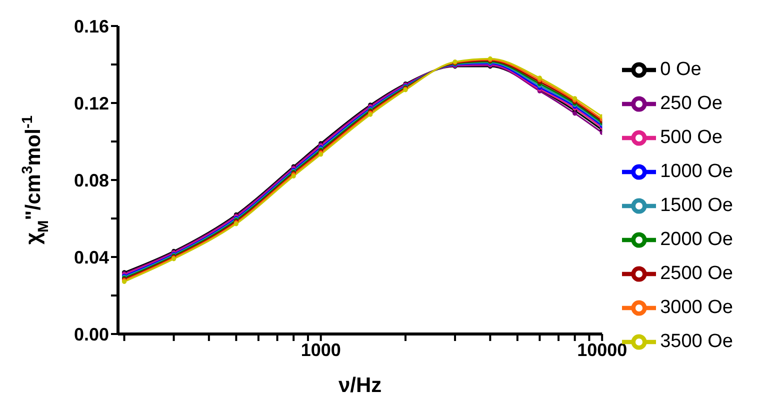 The width and height of the screenshot is (761, 412). Describe the element at coordinates (91, 180) in the screenshot. I see `y-tick-label: 0.08` at that location.